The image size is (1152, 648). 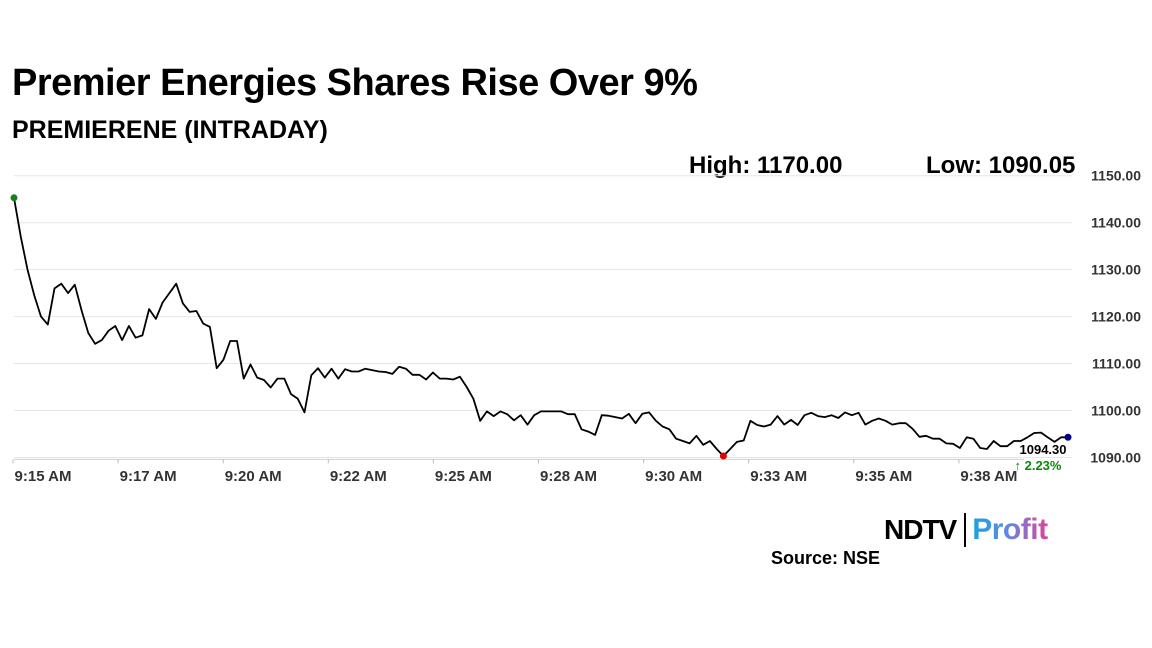 What do you see at coordinates (253, 476) in the screenshot?
I see `x-tick-label: 9:20 AM` at bounding box center [253, 476].